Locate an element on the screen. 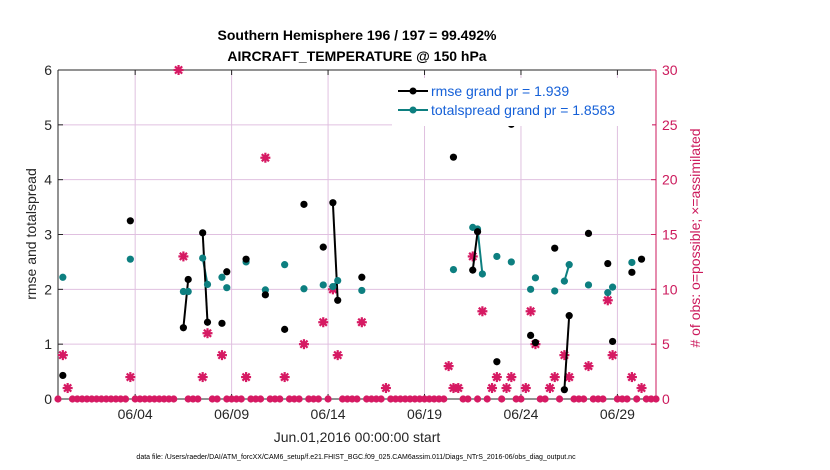 Image resolution: width=830 pixels, height=470 pixels. x-axis-label: Jun.01,2016 00:00:00 start is located at coordinates (357, 437).